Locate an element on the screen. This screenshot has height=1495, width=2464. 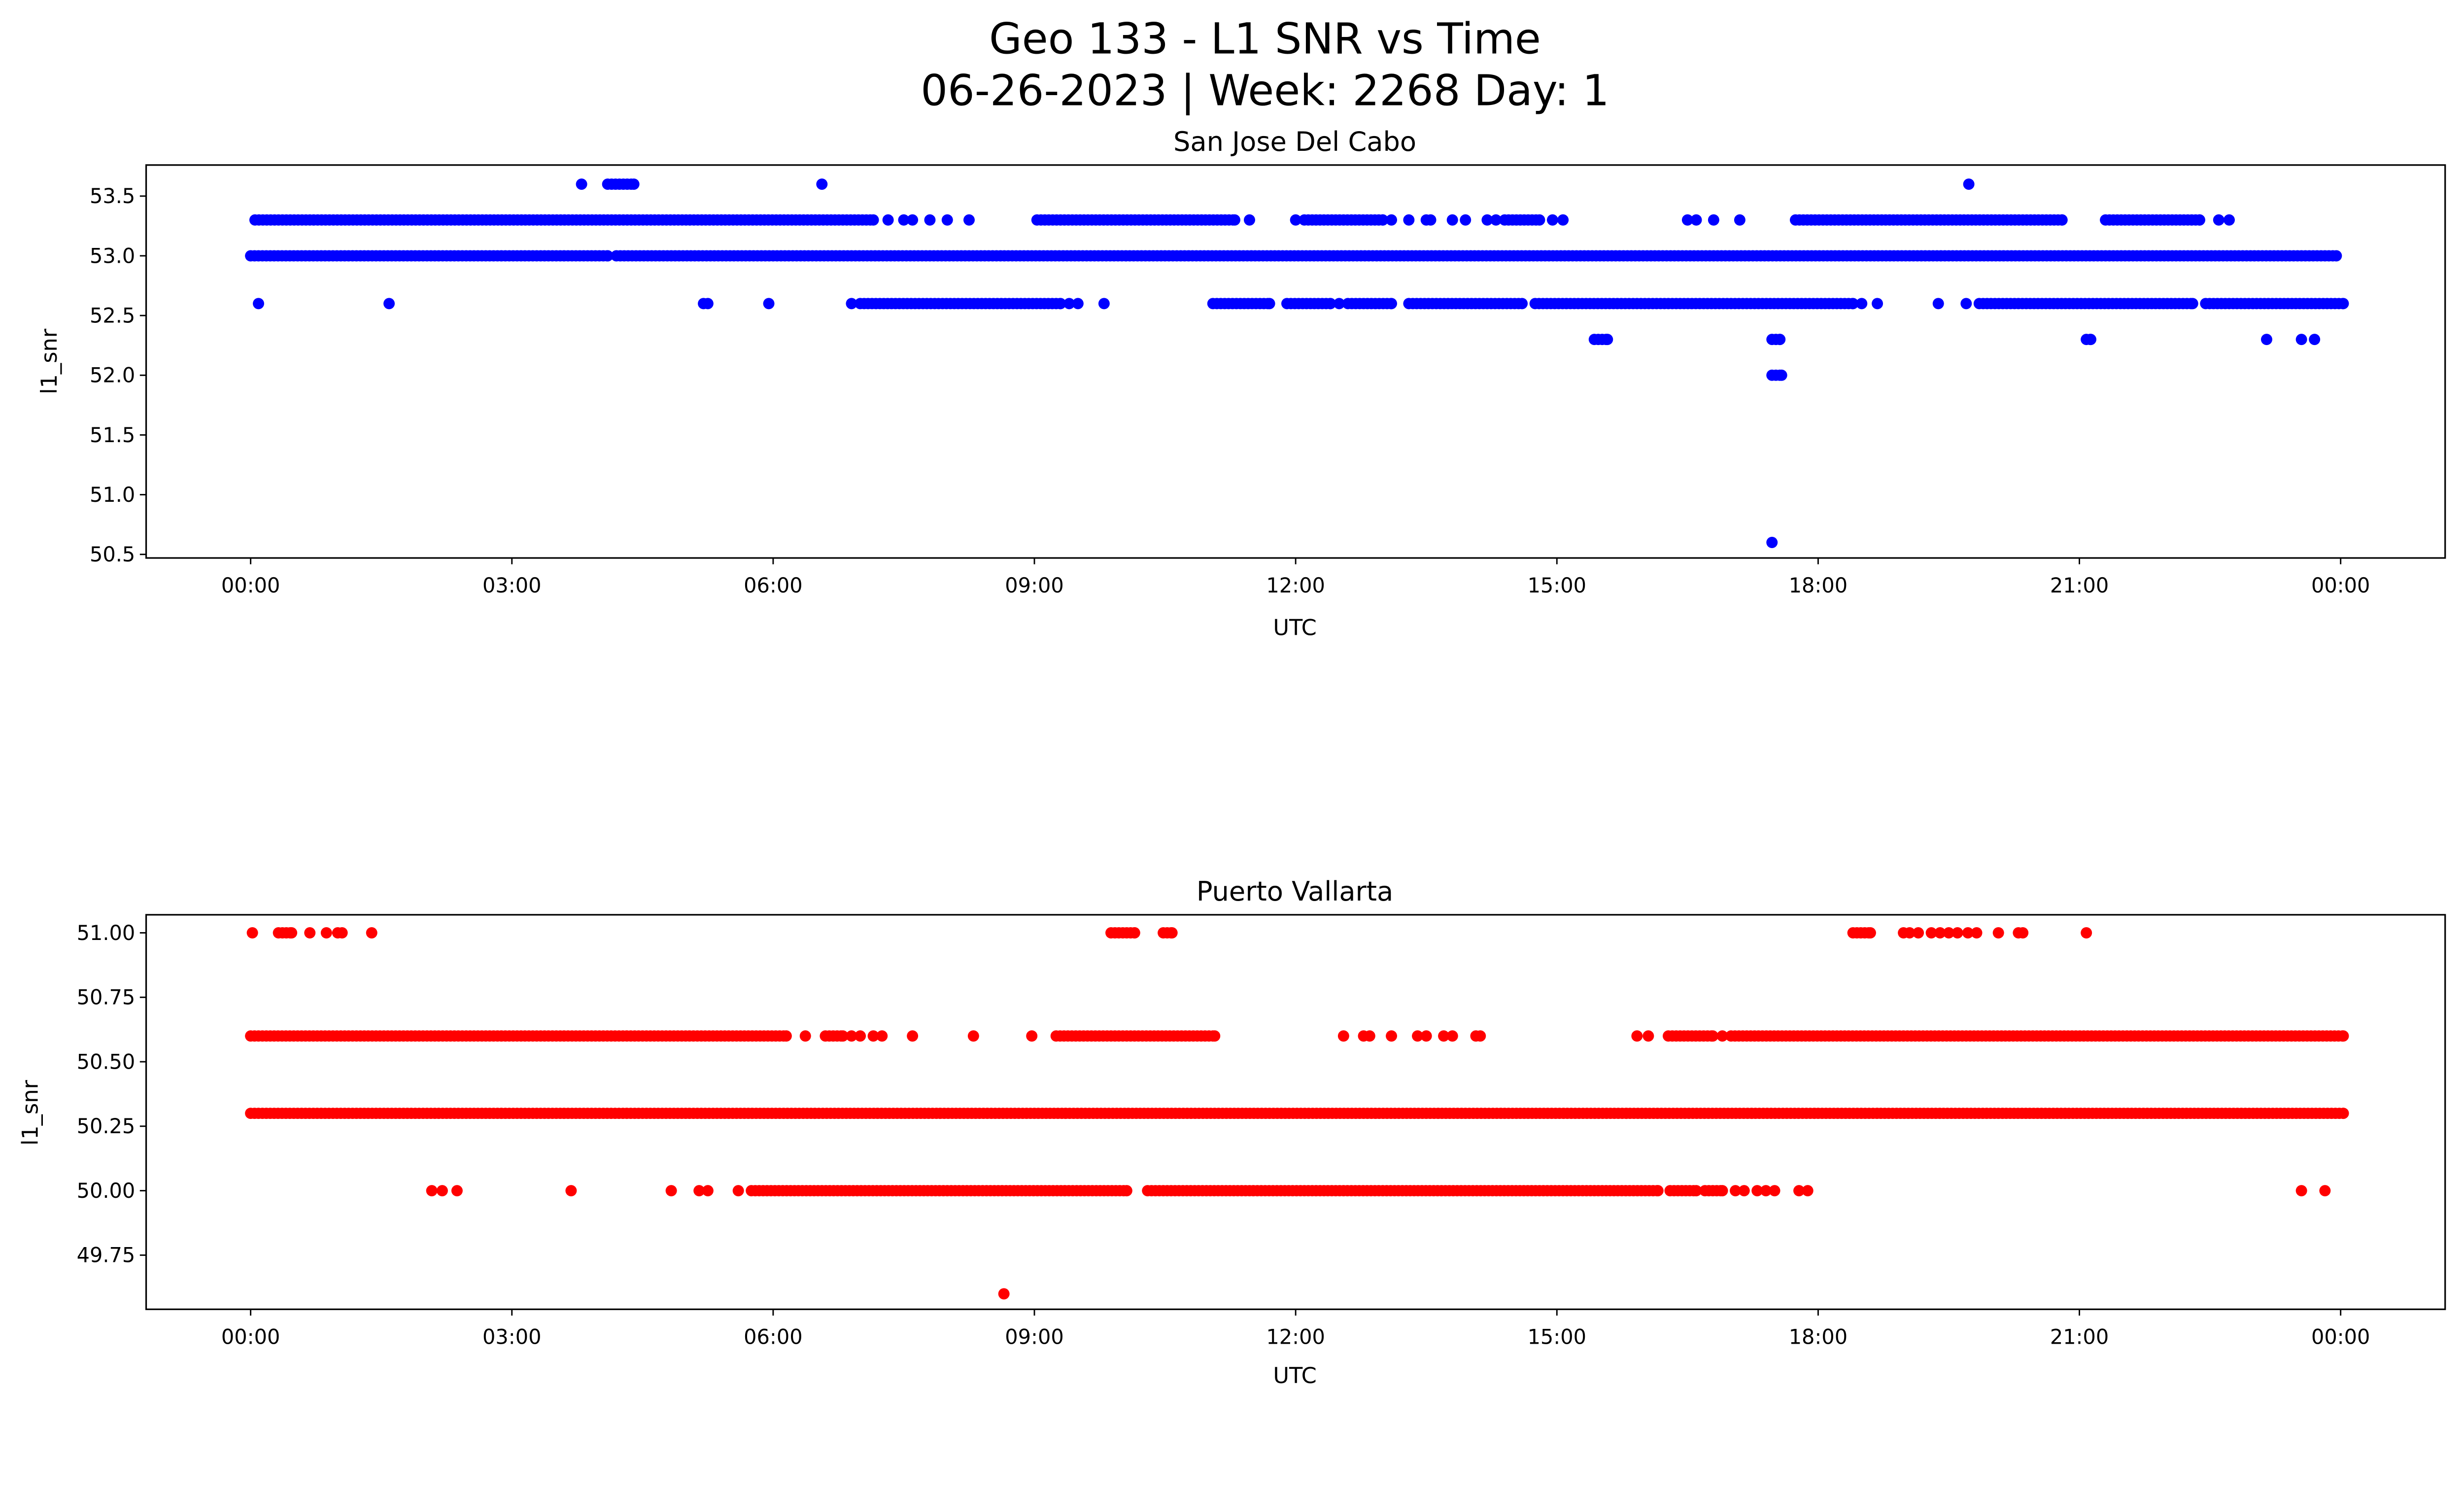
x-tick-label: 12:00 is located at coordinates (1295, 1337).